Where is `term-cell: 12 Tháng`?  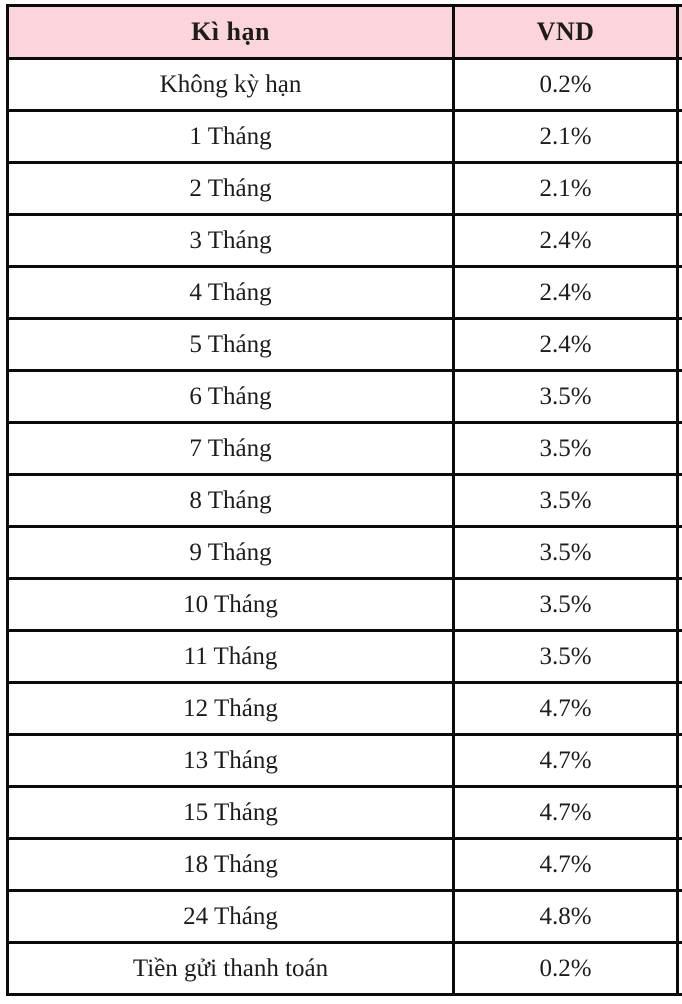 term-cell: 12 Tháng is located at coordinates (230, 708).